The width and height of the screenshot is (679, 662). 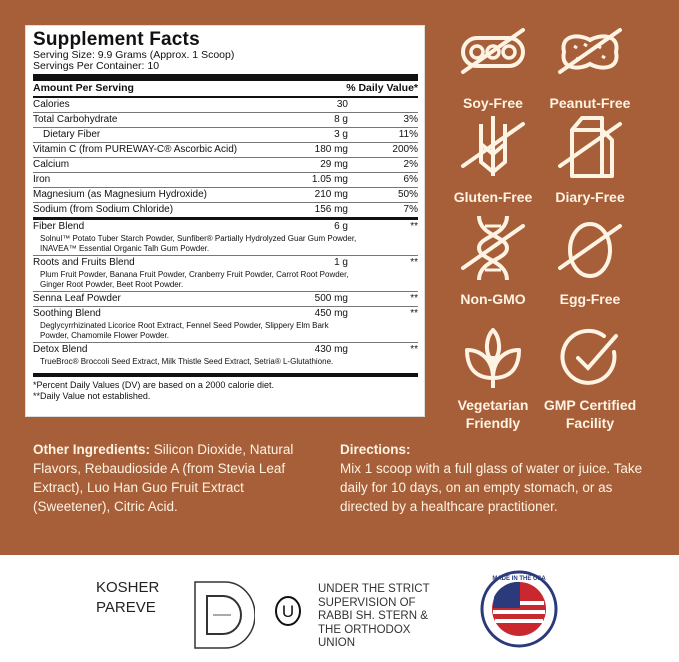 What do you see at coordinates (116, 39) in the screenshot?
I see `panel-title: Supplement Facts` at bounding box center [116, 39].